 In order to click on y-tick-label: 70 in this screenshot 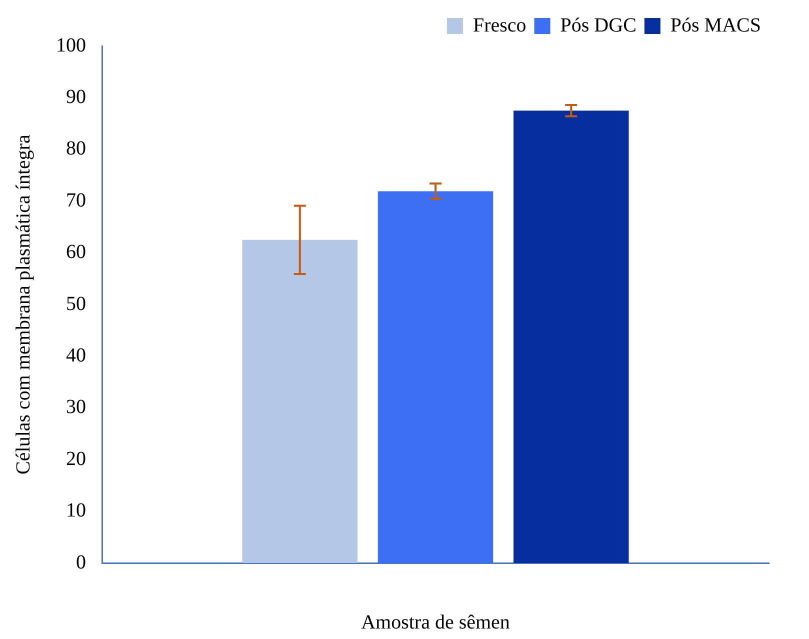, I will do `click(76, 200)`.